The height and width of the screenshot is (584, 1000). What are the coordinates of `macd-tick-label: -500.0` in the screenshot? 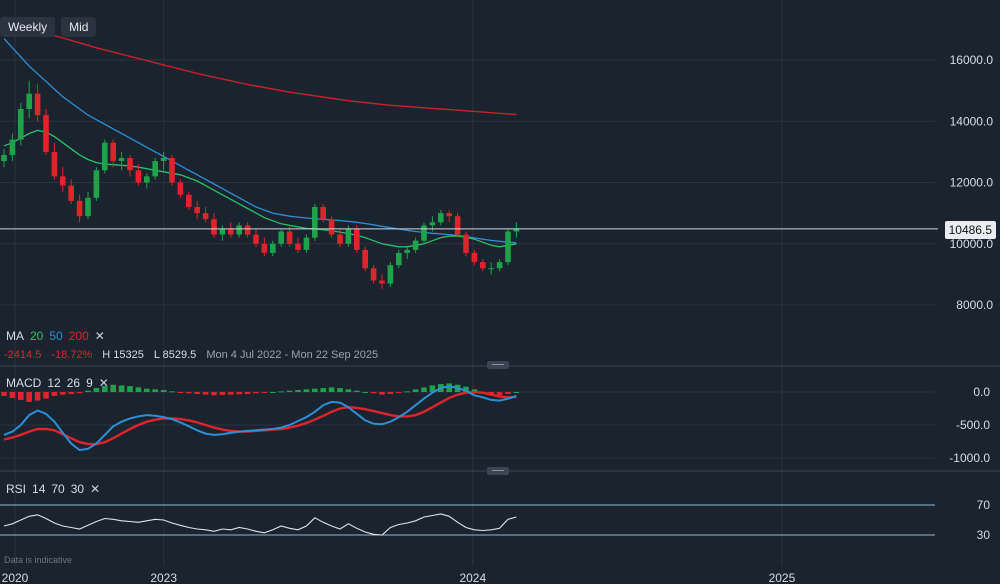 It's located at (973, 425).